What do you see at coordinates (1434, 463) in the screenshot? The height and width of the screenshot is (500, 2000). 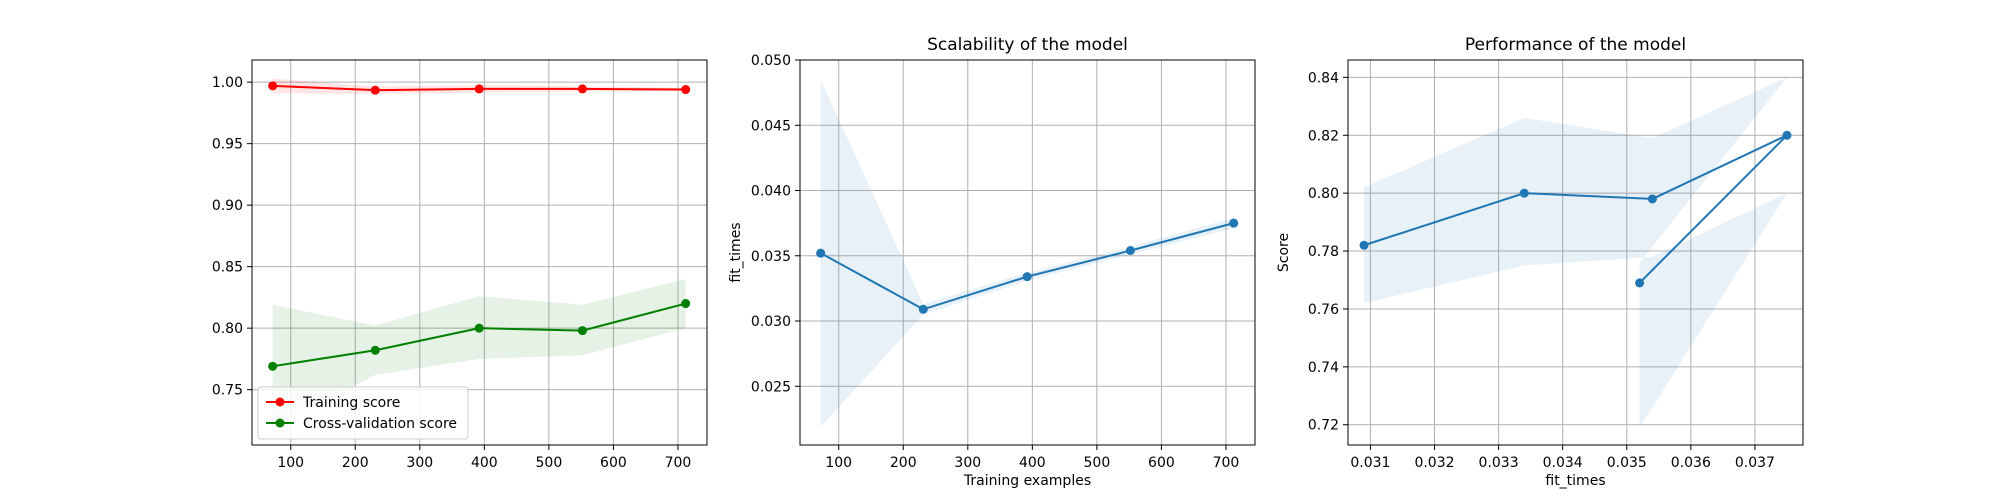 I see `x-tick-label: 0.032` at bounding box center [1434, 463].